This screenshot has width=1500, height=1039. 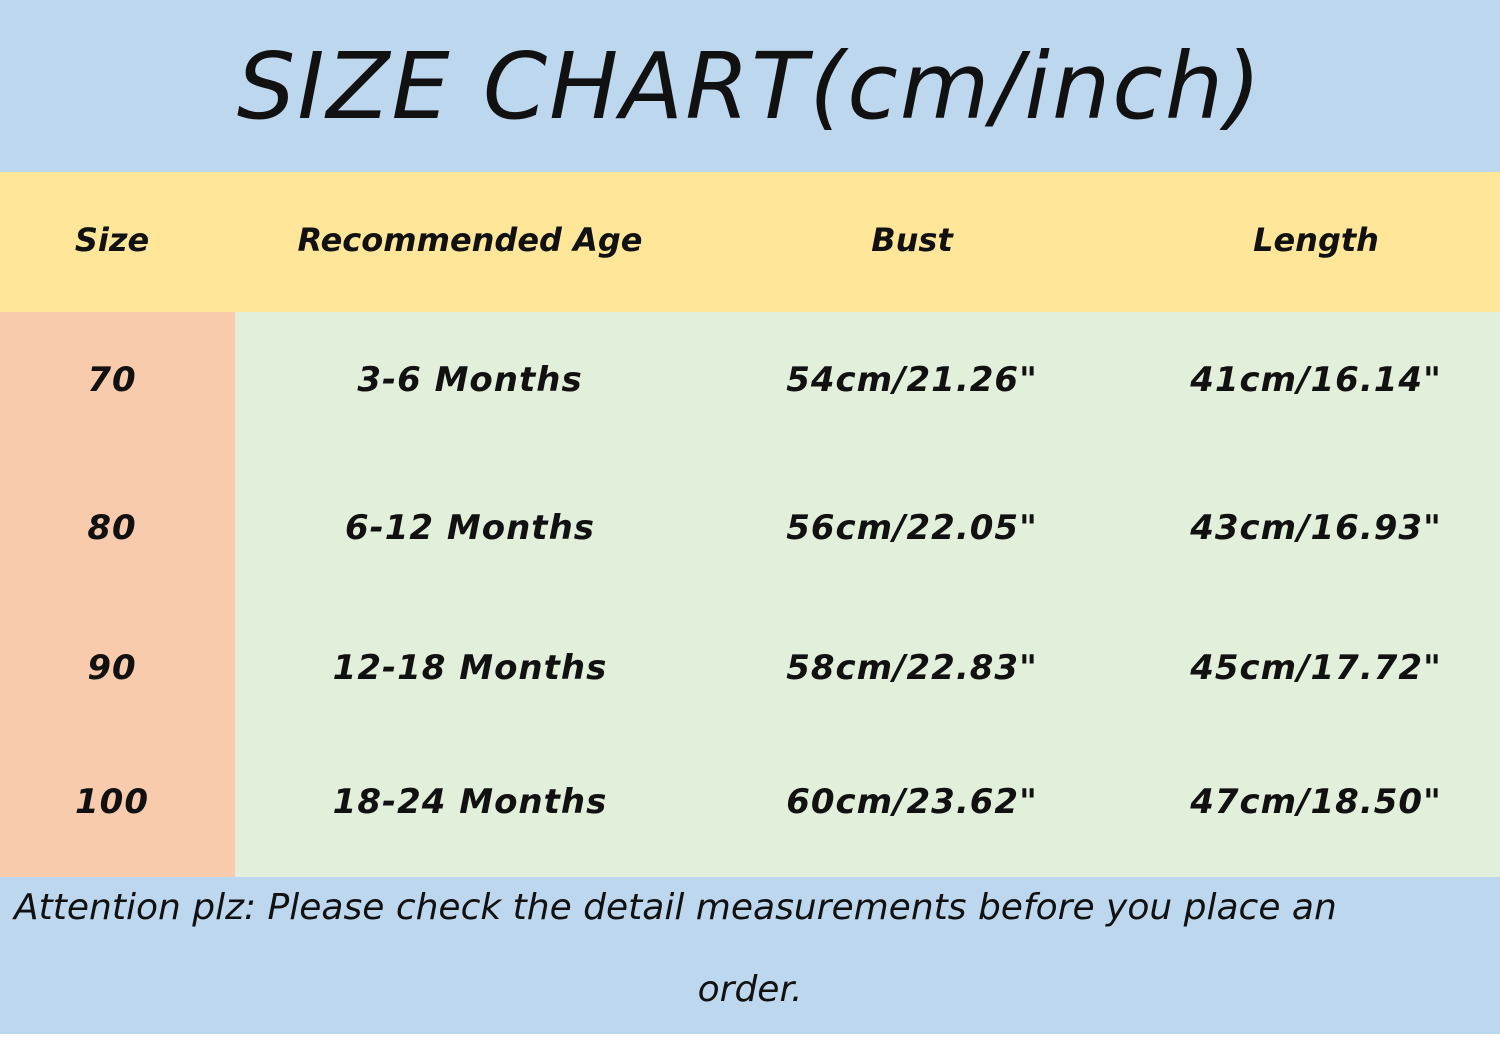 What do you see at coordinates (1316, 240) in the screenshot?
I see `header-length: Length` at bounding box center [1316, 240].